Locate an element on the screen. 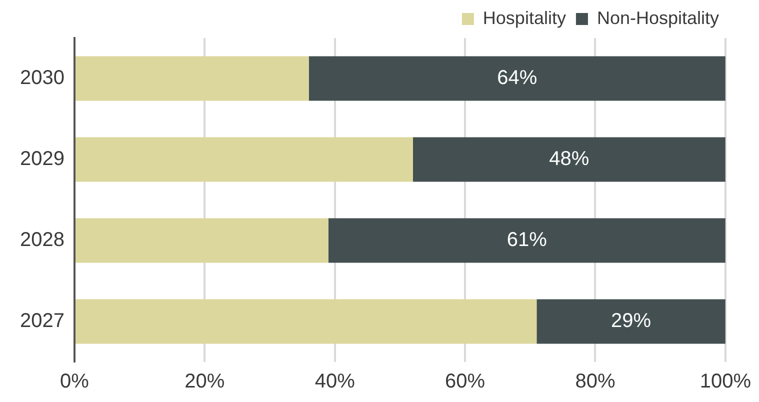 The image size is (759, 402). y-tick-label: 2027 is located at coordinates (42, 321).